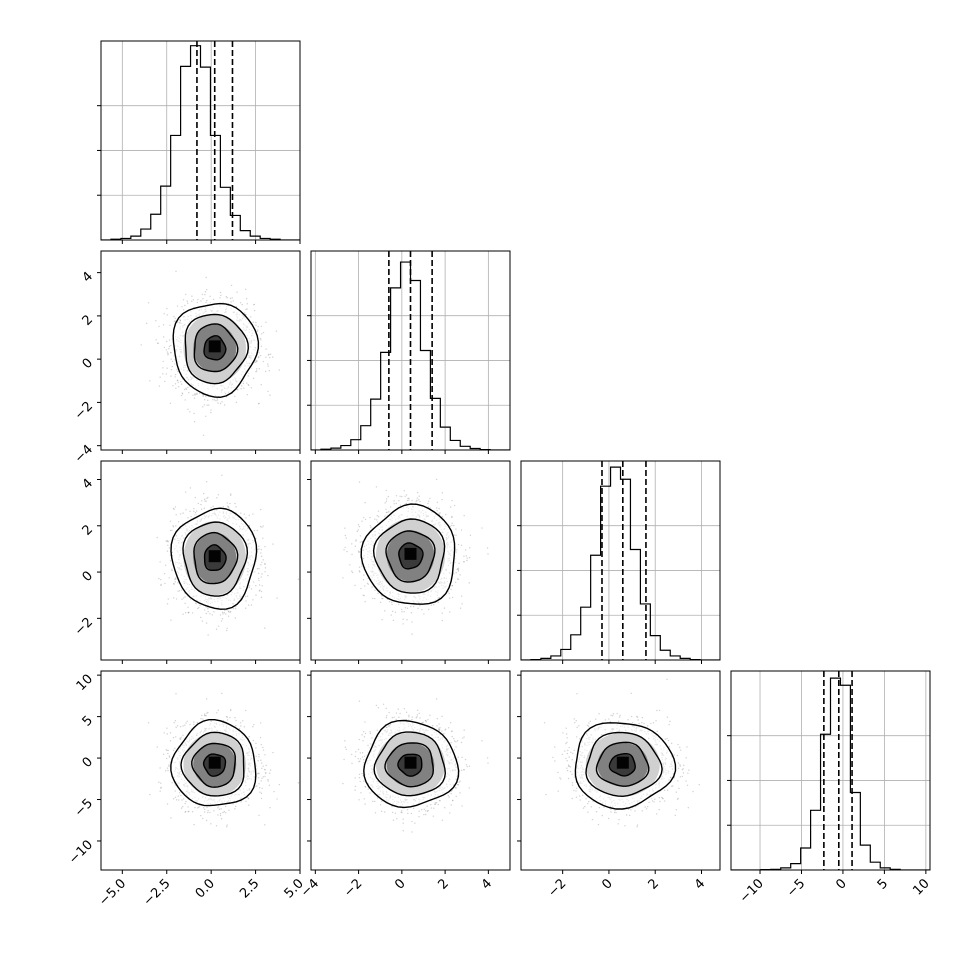 The width and height of the screenshot is (970, 974). I want to click on x-tick-label: −2.5, so click(157, 892).